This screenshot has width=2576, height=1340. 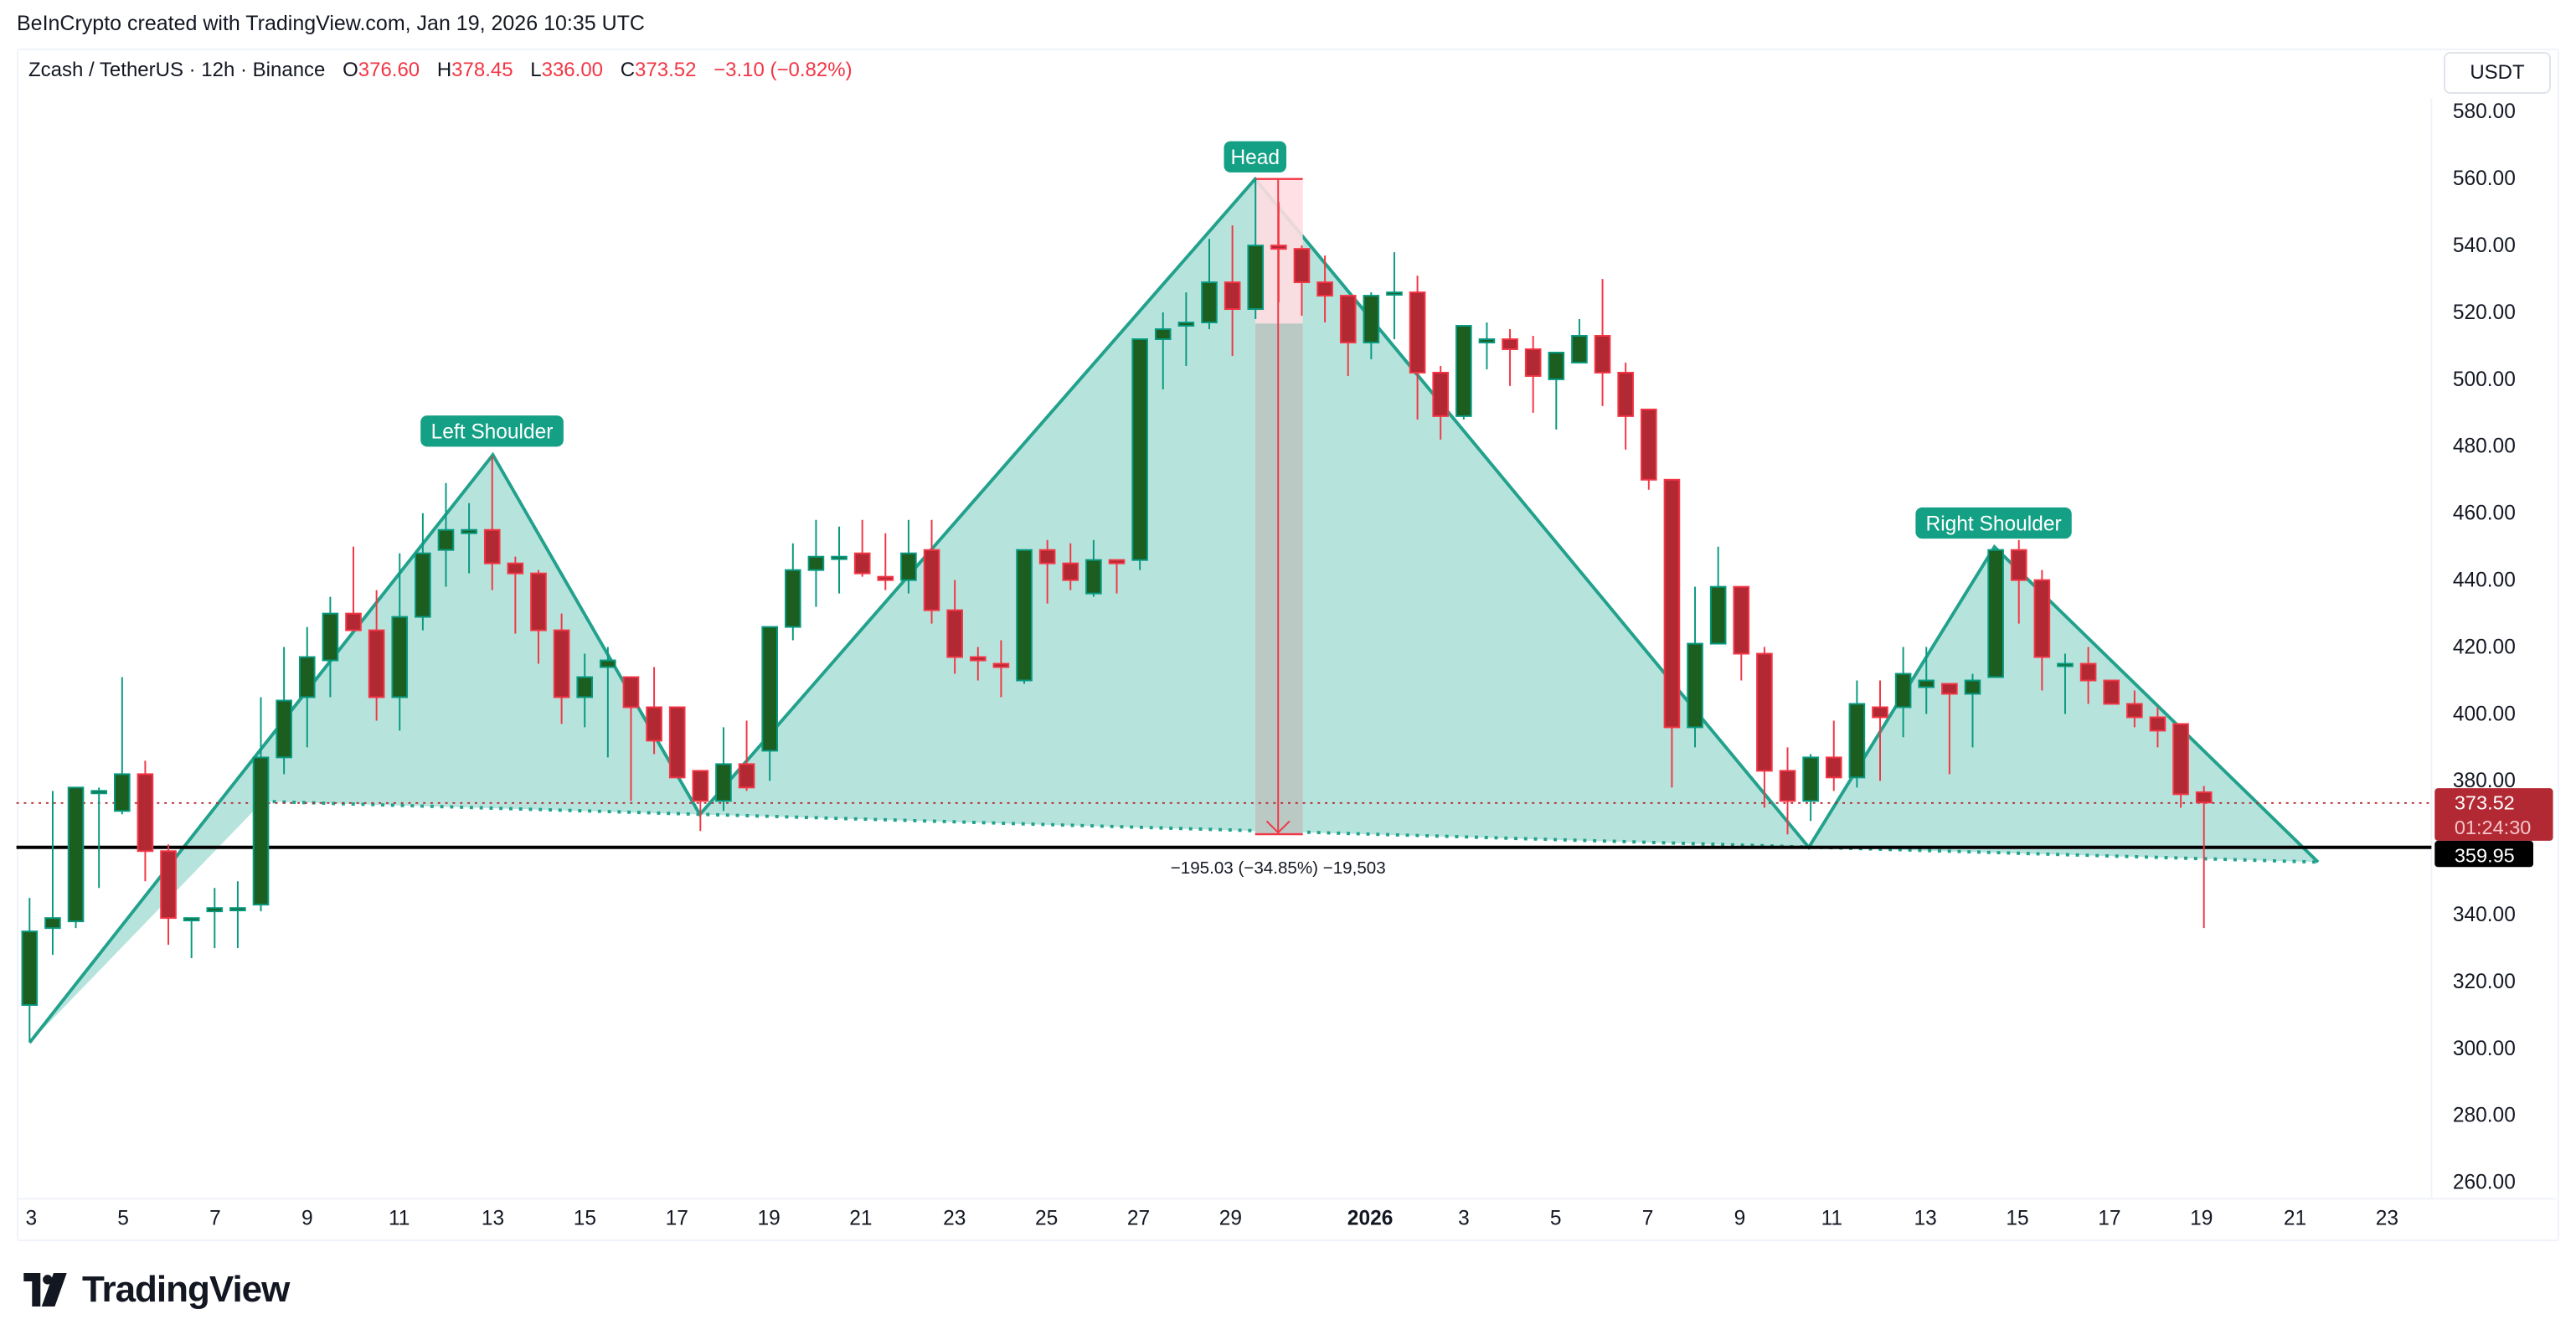 I want to click on tradingview-logo: TradingView, so click(x=154, y=1289).